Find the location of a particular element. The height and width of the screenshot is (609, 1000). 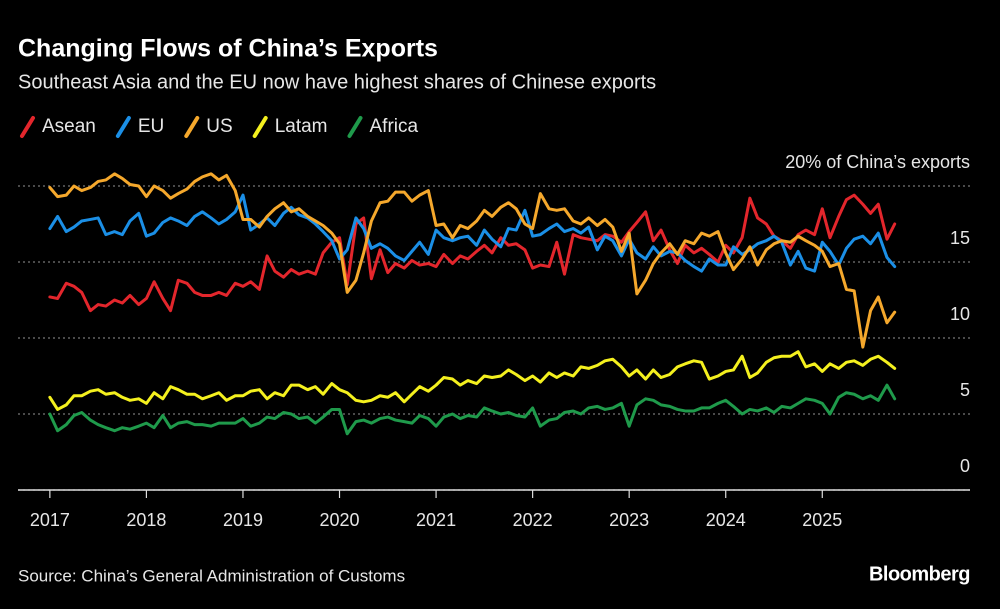

y-tick-label: 10 is located at coordinates (960, 314).